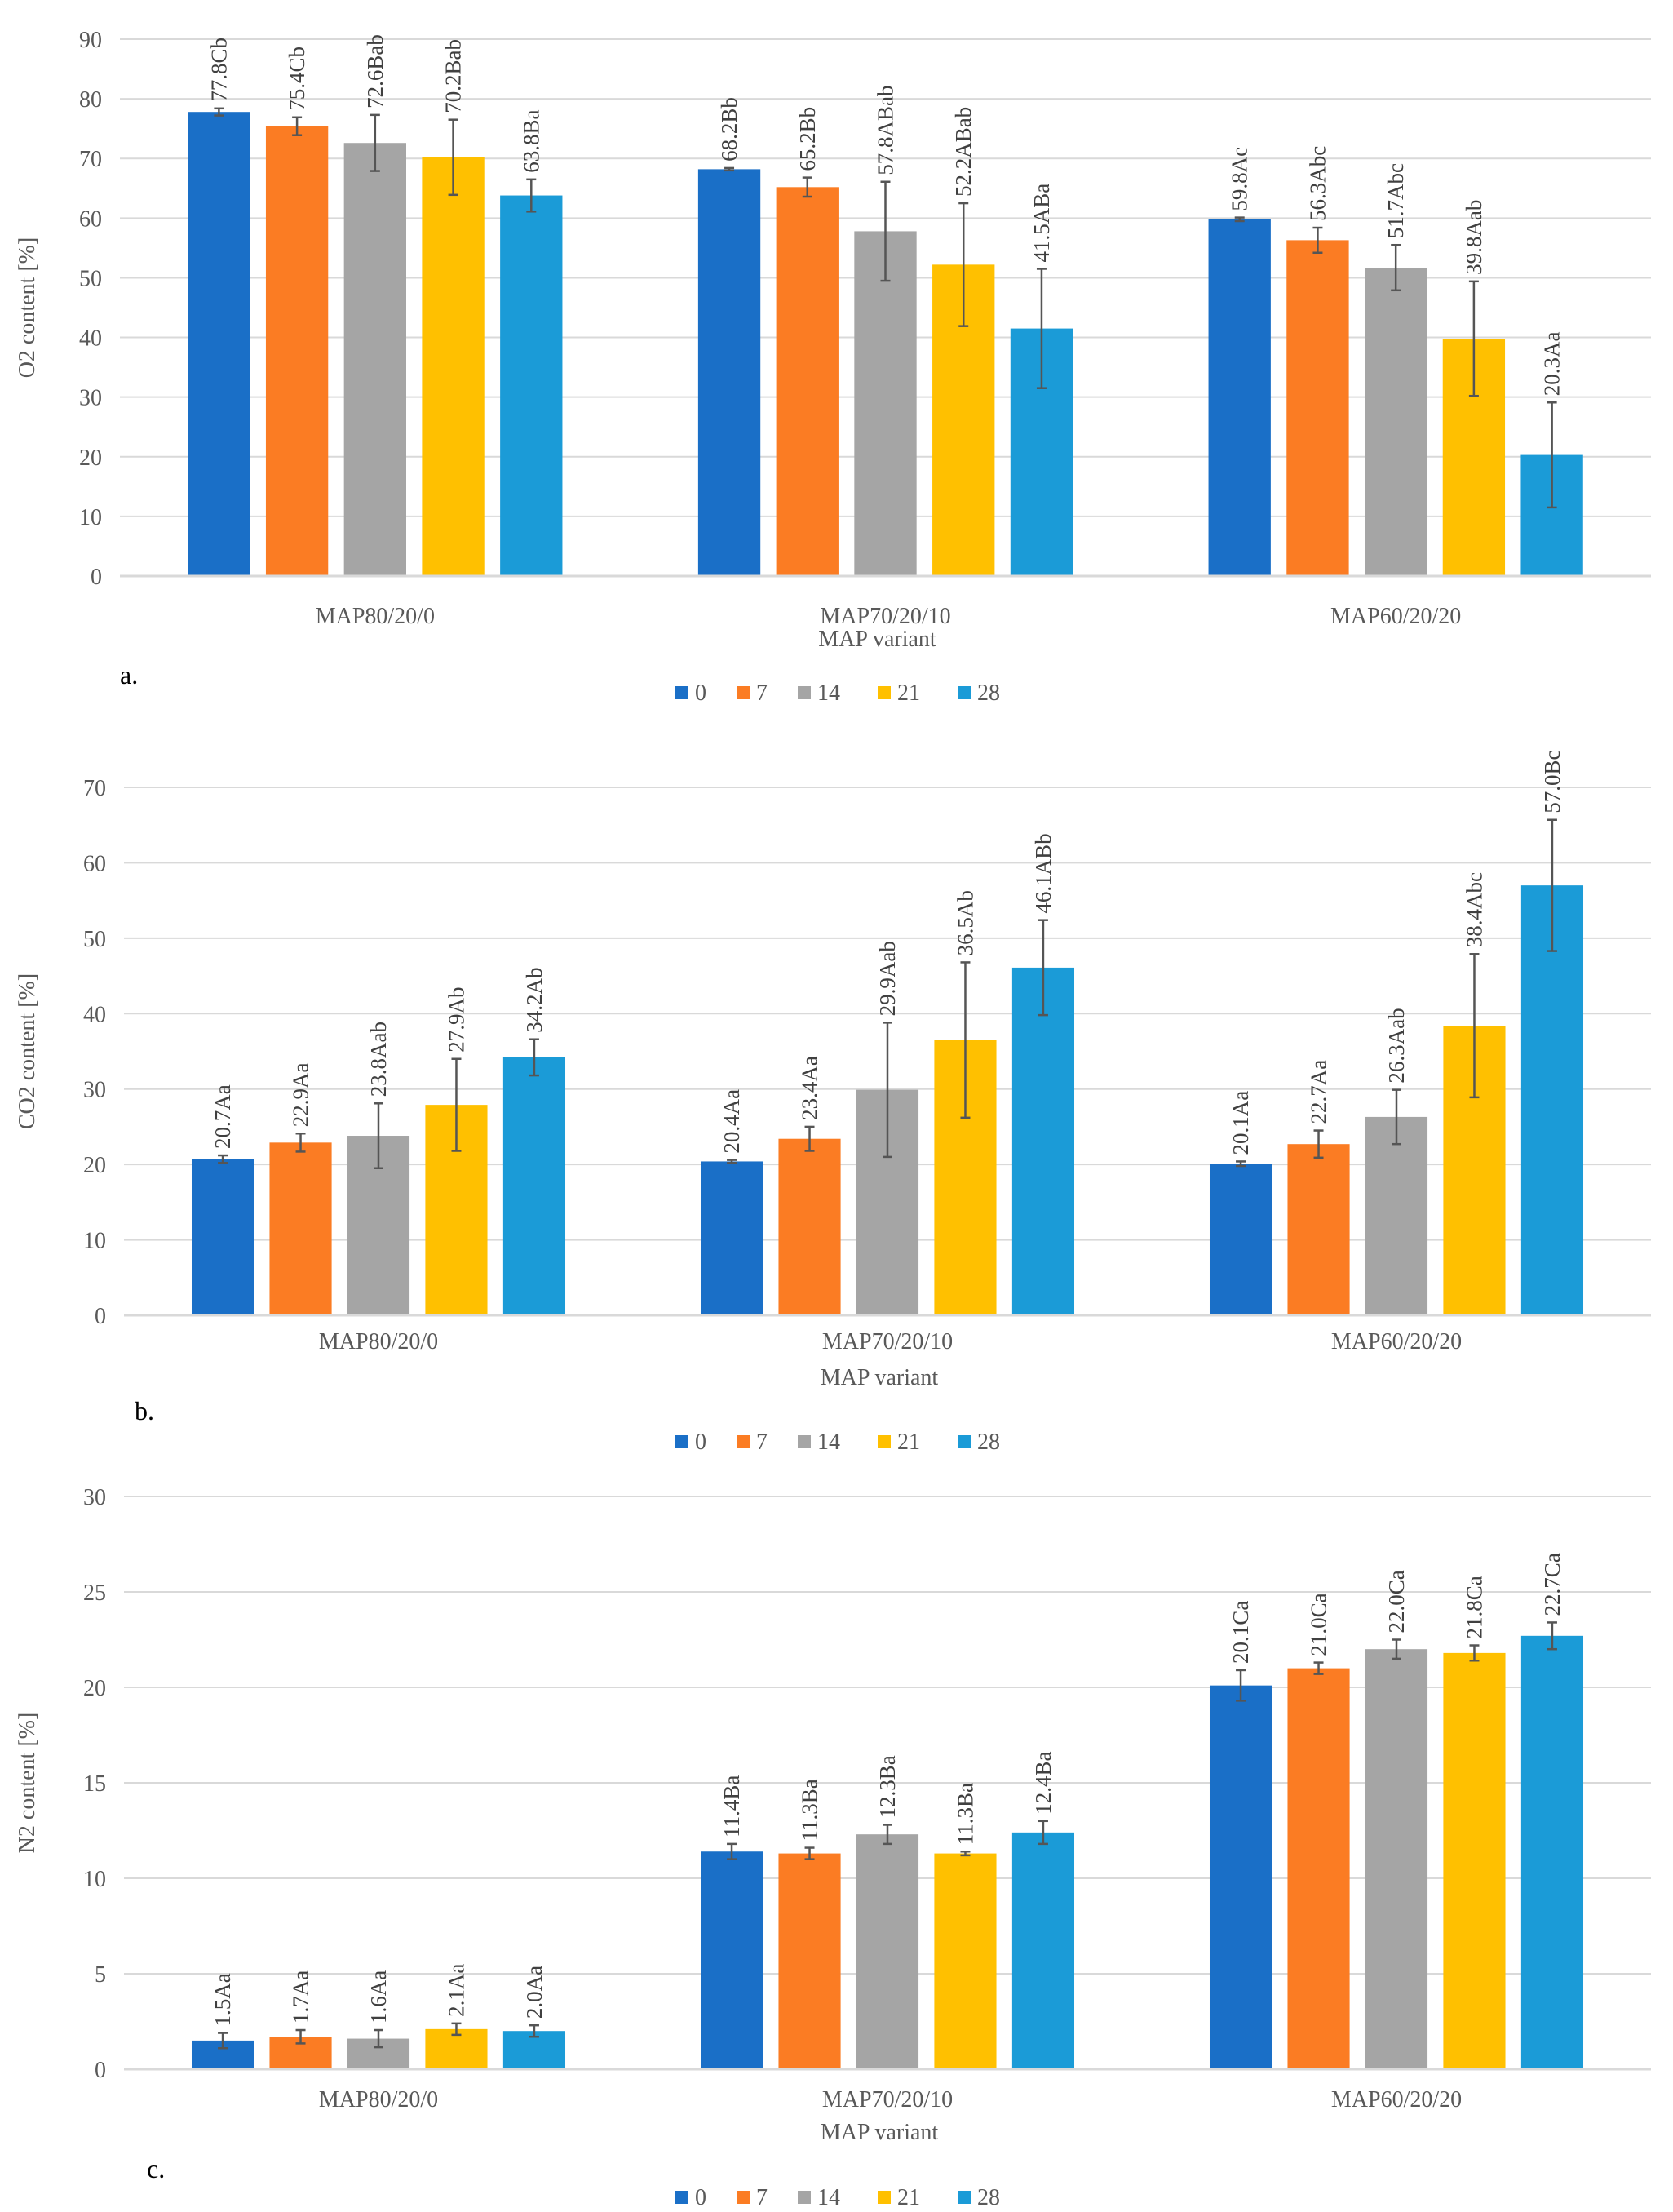 This screenshot has height=2212, width=1673. What do you see at coordinates (301, 1094) in the screenshot?
I see `data-label: 22.9Aa` at bounding box center [301, 1094].